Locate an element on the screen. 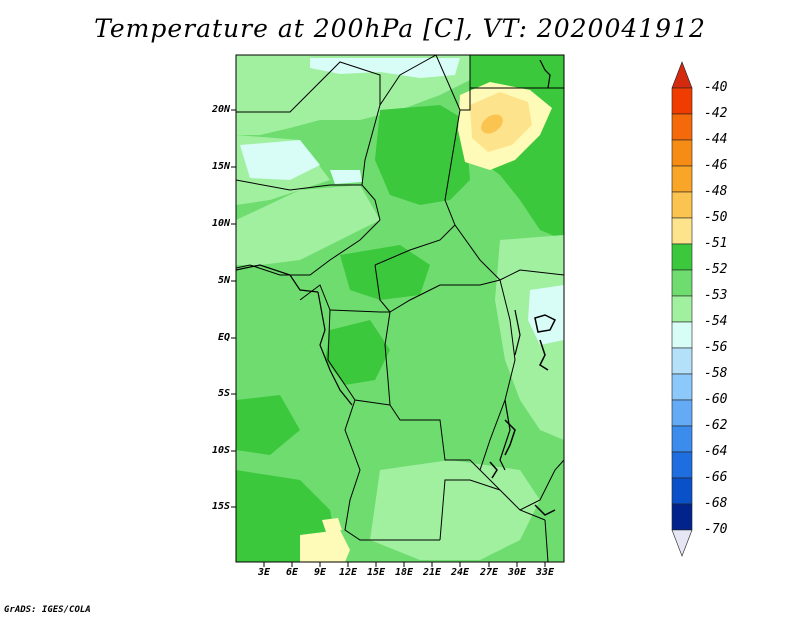 The width and height of the screenshot is (800, 618). field-band-54-south is located at coordinates (455, 510).